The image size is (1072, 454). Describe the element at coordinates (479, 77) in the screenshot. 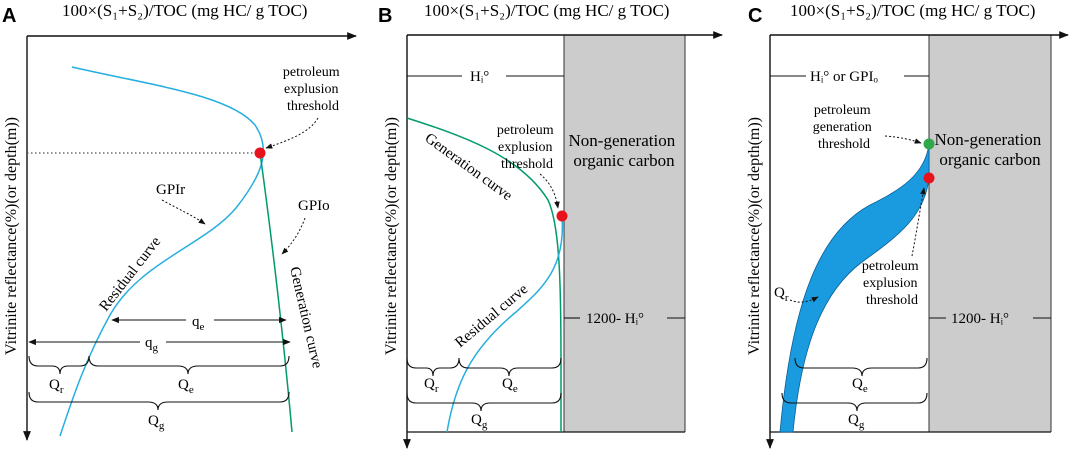

I see `panel-b-hi-label: Hᵢ°` at that location.